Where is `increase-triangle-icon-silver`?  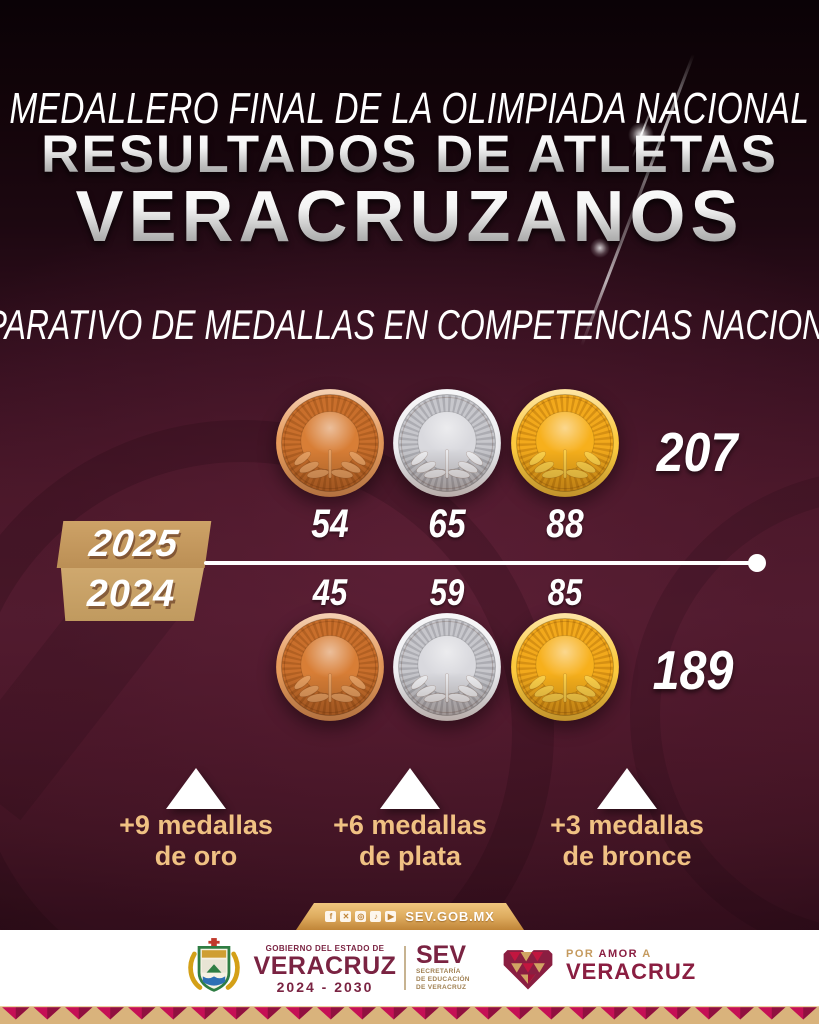 increase-triangle-icon-silver is located at coordinates (410, 788).